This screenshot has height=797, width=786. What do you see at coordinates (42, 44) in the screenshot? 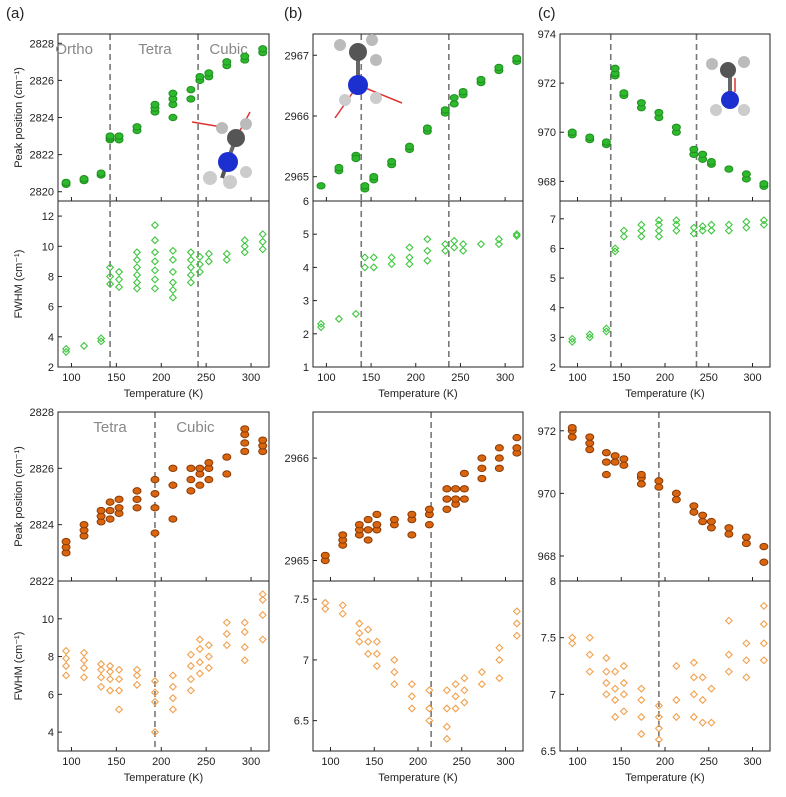
I see `y-tick-label: 2828` at bounding box center [42, 44].